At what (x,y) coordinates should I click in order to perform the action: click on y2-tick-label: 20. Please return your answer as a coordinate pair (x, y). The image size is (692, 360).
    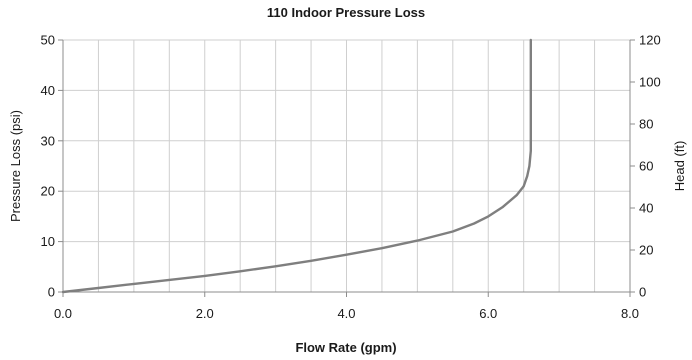
    Looking at the image, I should click on (646, 250).